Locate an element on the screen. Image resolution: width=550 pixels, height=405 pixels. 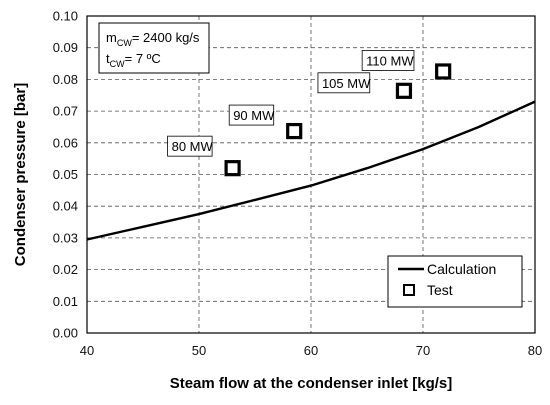
x-tick-label-60: 60 is located at coordinates (311, 350).